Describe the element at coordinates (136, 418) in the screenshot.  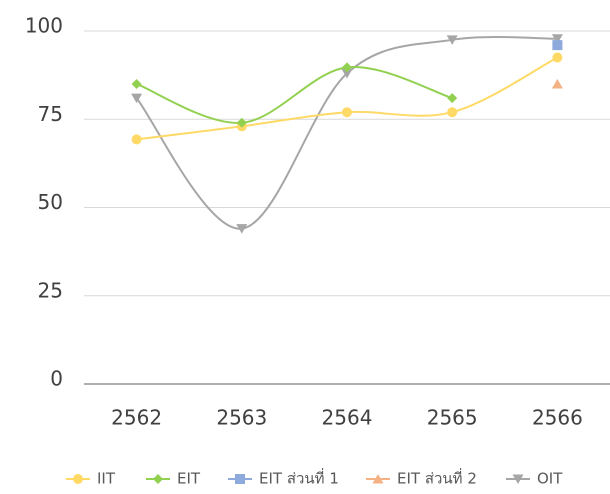
I see `x-tick-label: 2562` at that location.